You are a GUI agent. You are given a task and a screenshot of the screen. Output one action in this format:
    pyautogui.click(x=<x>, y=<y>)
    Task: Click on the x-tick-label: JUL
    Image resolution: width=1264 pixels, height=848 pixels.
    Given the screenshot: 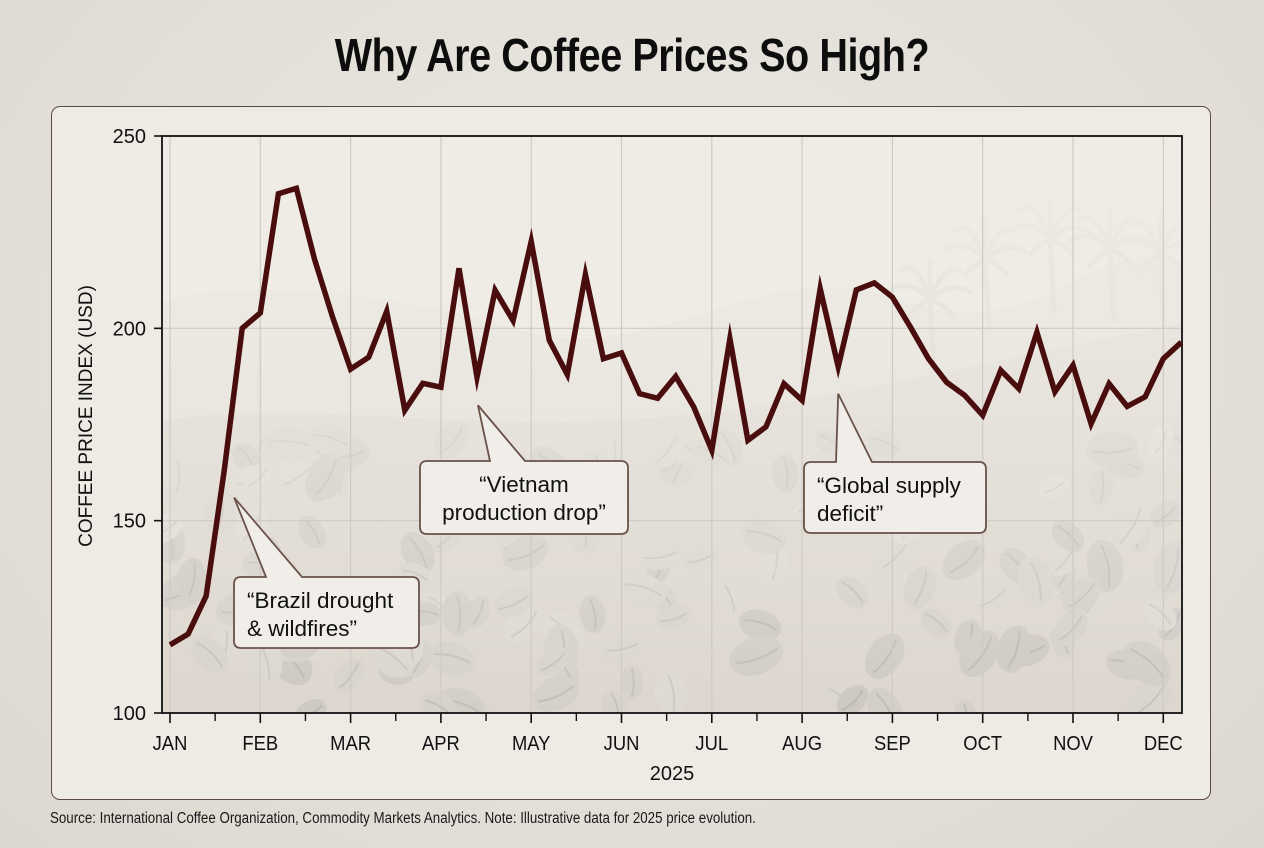 What is the action you would take?
    pyautogui.click(x=711, y=744)
    